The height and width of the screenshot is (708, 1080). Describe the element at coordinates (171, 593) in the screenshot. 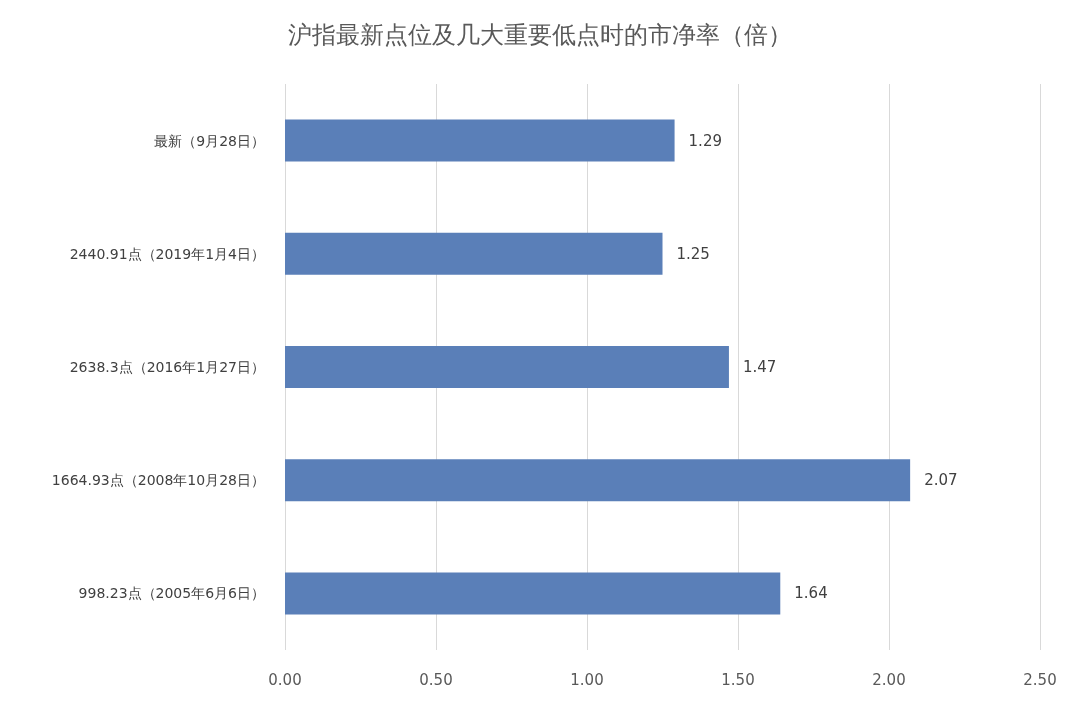

I see `y-tick-label: 998.23点（2005年6月6日）` at that location.